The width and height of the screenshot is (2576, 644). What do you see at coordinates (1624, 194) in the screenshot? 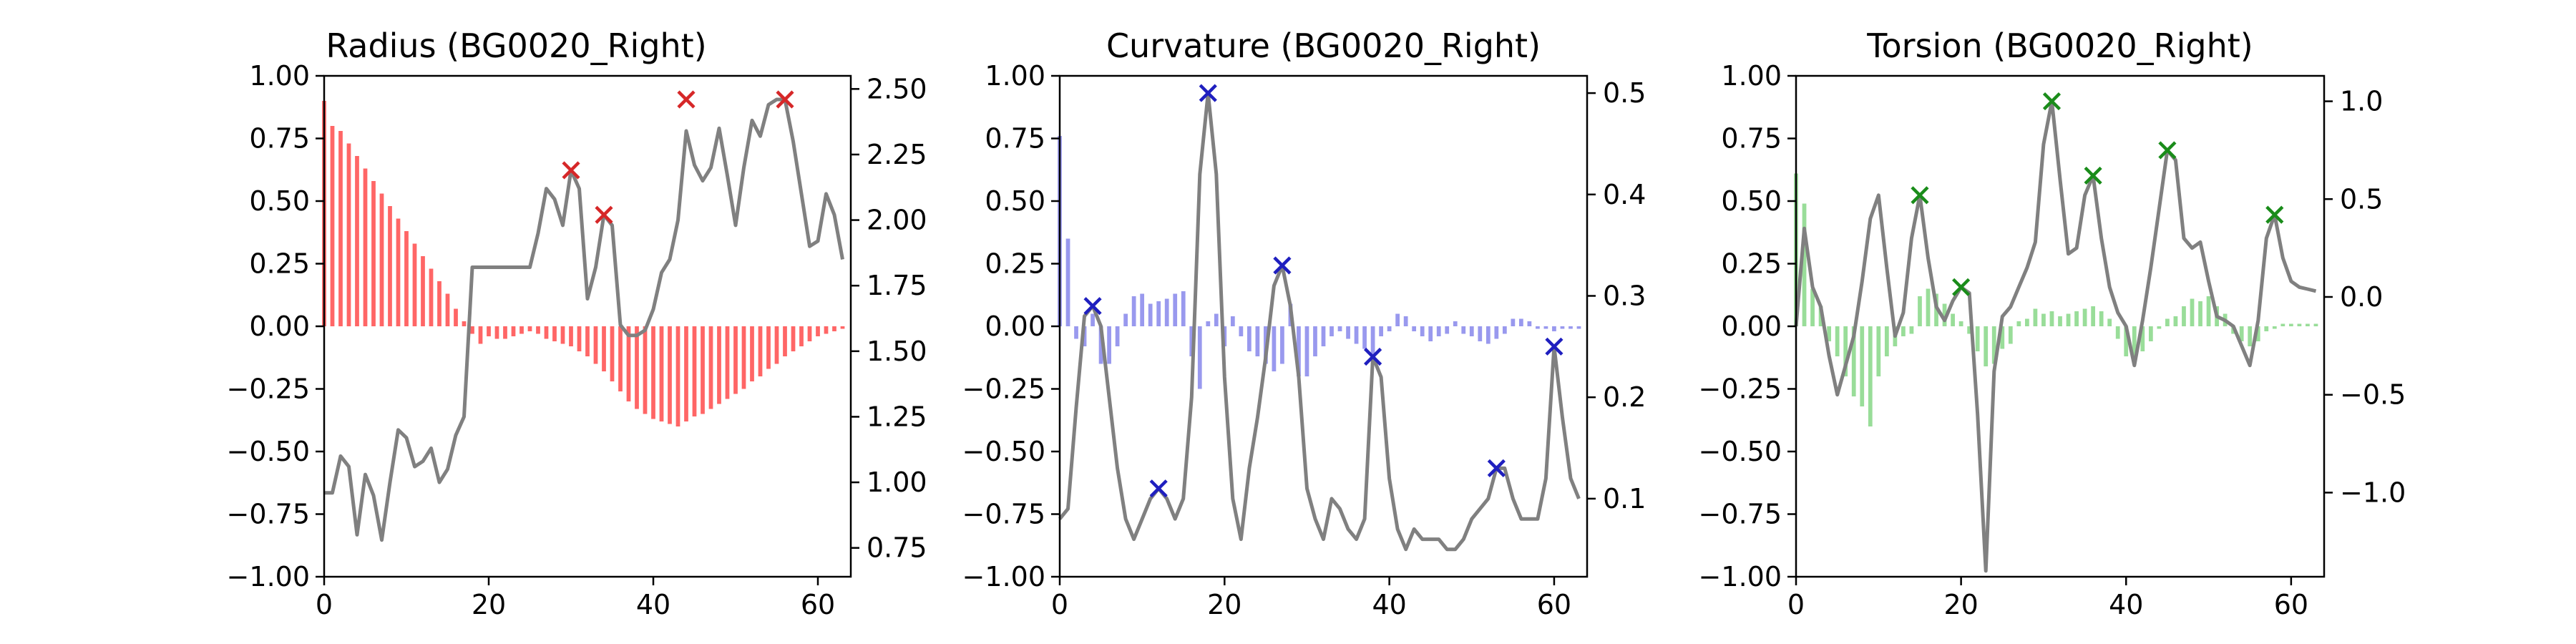
I see `y2-tick-label: 0.4` at bounding box center [1624, 194].